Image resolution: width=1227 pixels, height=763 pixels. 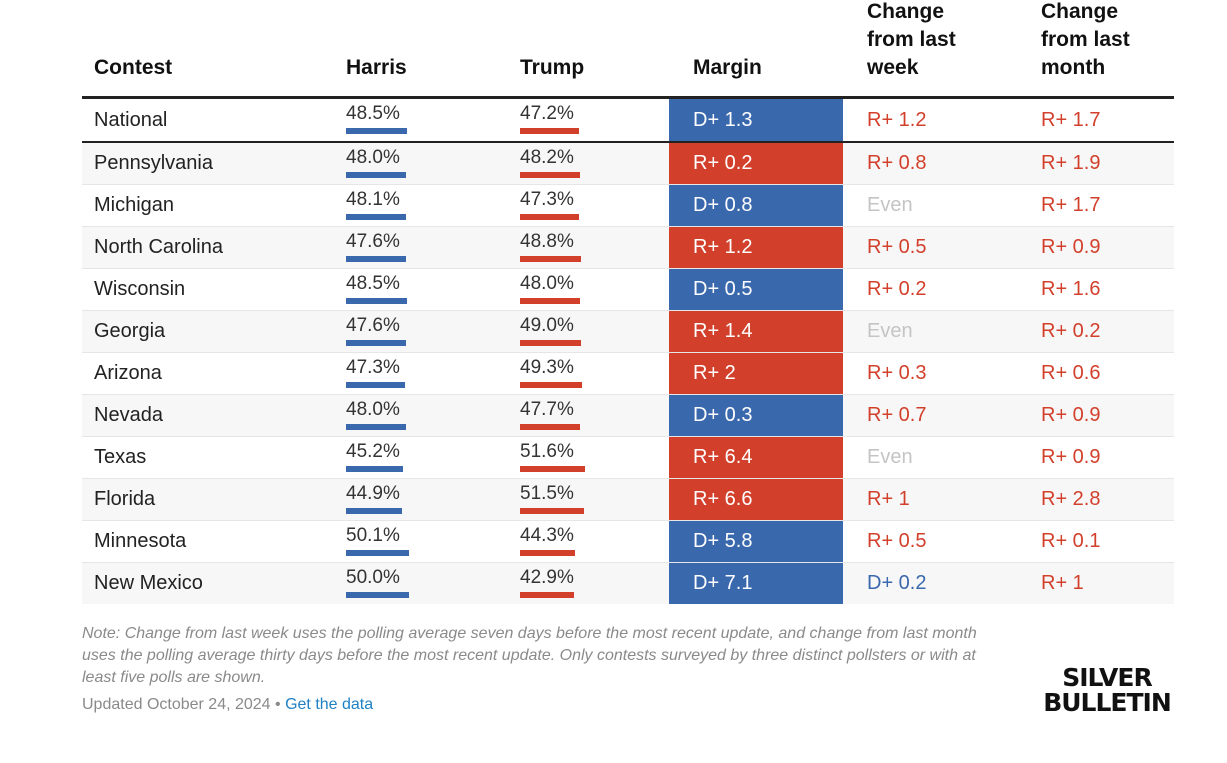 I want to click on trump-value: 47.2%, so click(x=547, y=113).